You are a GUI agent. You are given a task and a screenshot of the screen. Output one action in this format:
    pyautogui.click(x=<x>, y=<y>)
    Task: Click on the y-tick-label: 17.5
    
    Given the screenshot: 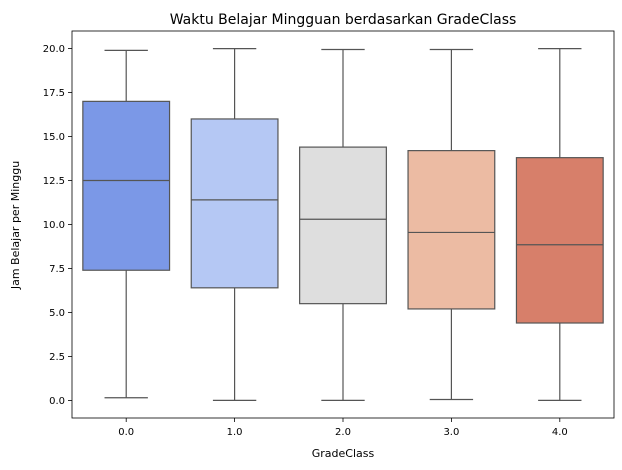 What is the action you would take?
    pyautogui.click(x=54, y=93)
    